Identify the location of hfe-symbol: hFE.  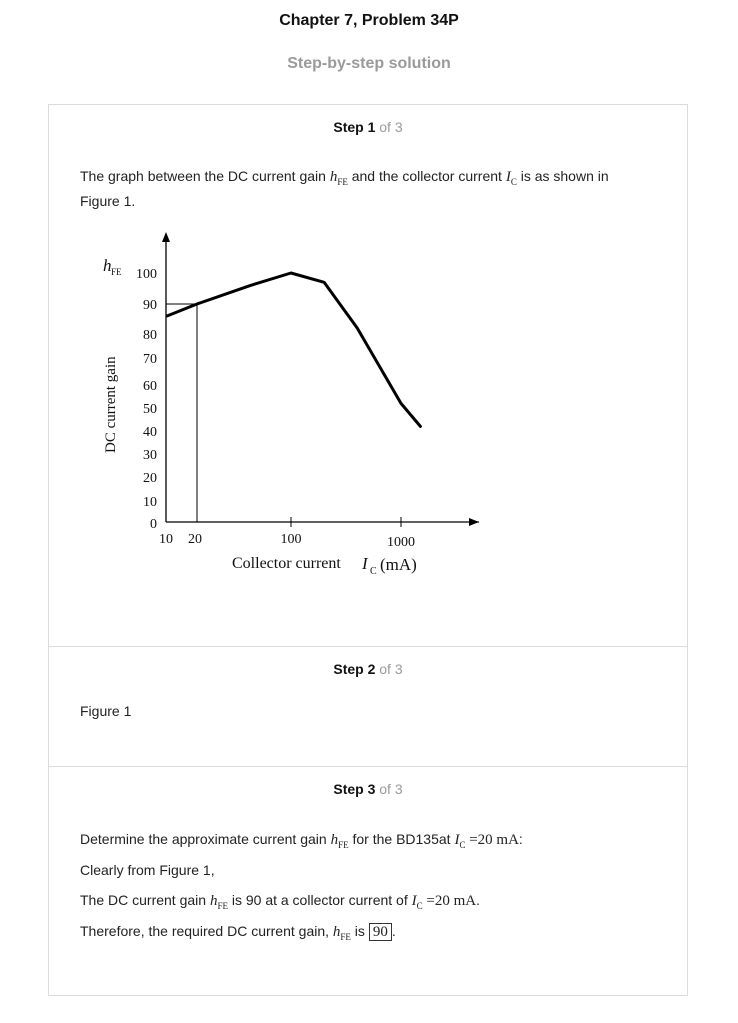
(338, 178).